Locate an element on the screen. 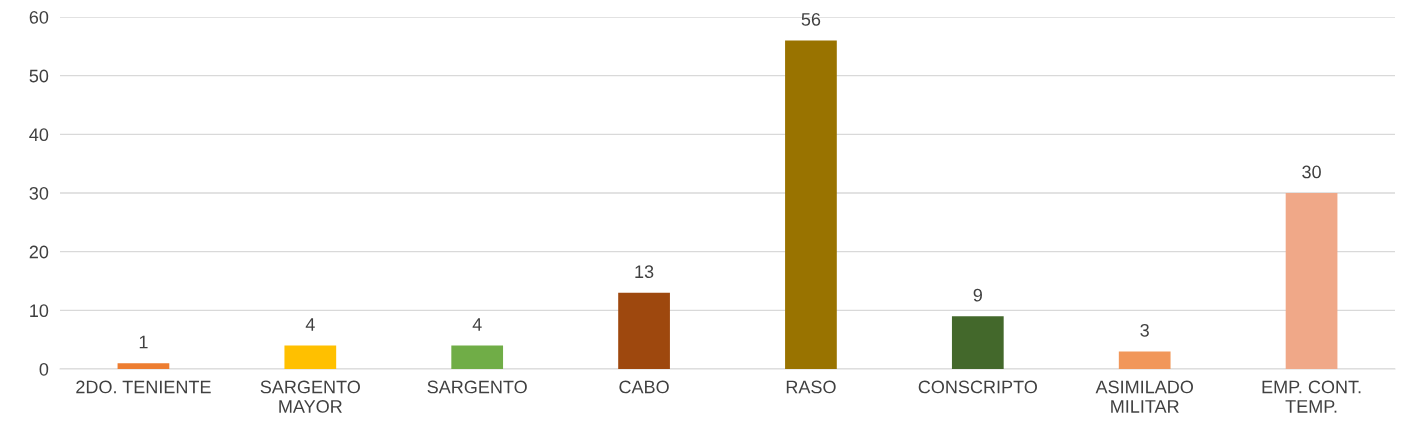 The width and height of the screenshot is (1407, 440). y-tick-label: 30 is located at coordinates (39, 193).